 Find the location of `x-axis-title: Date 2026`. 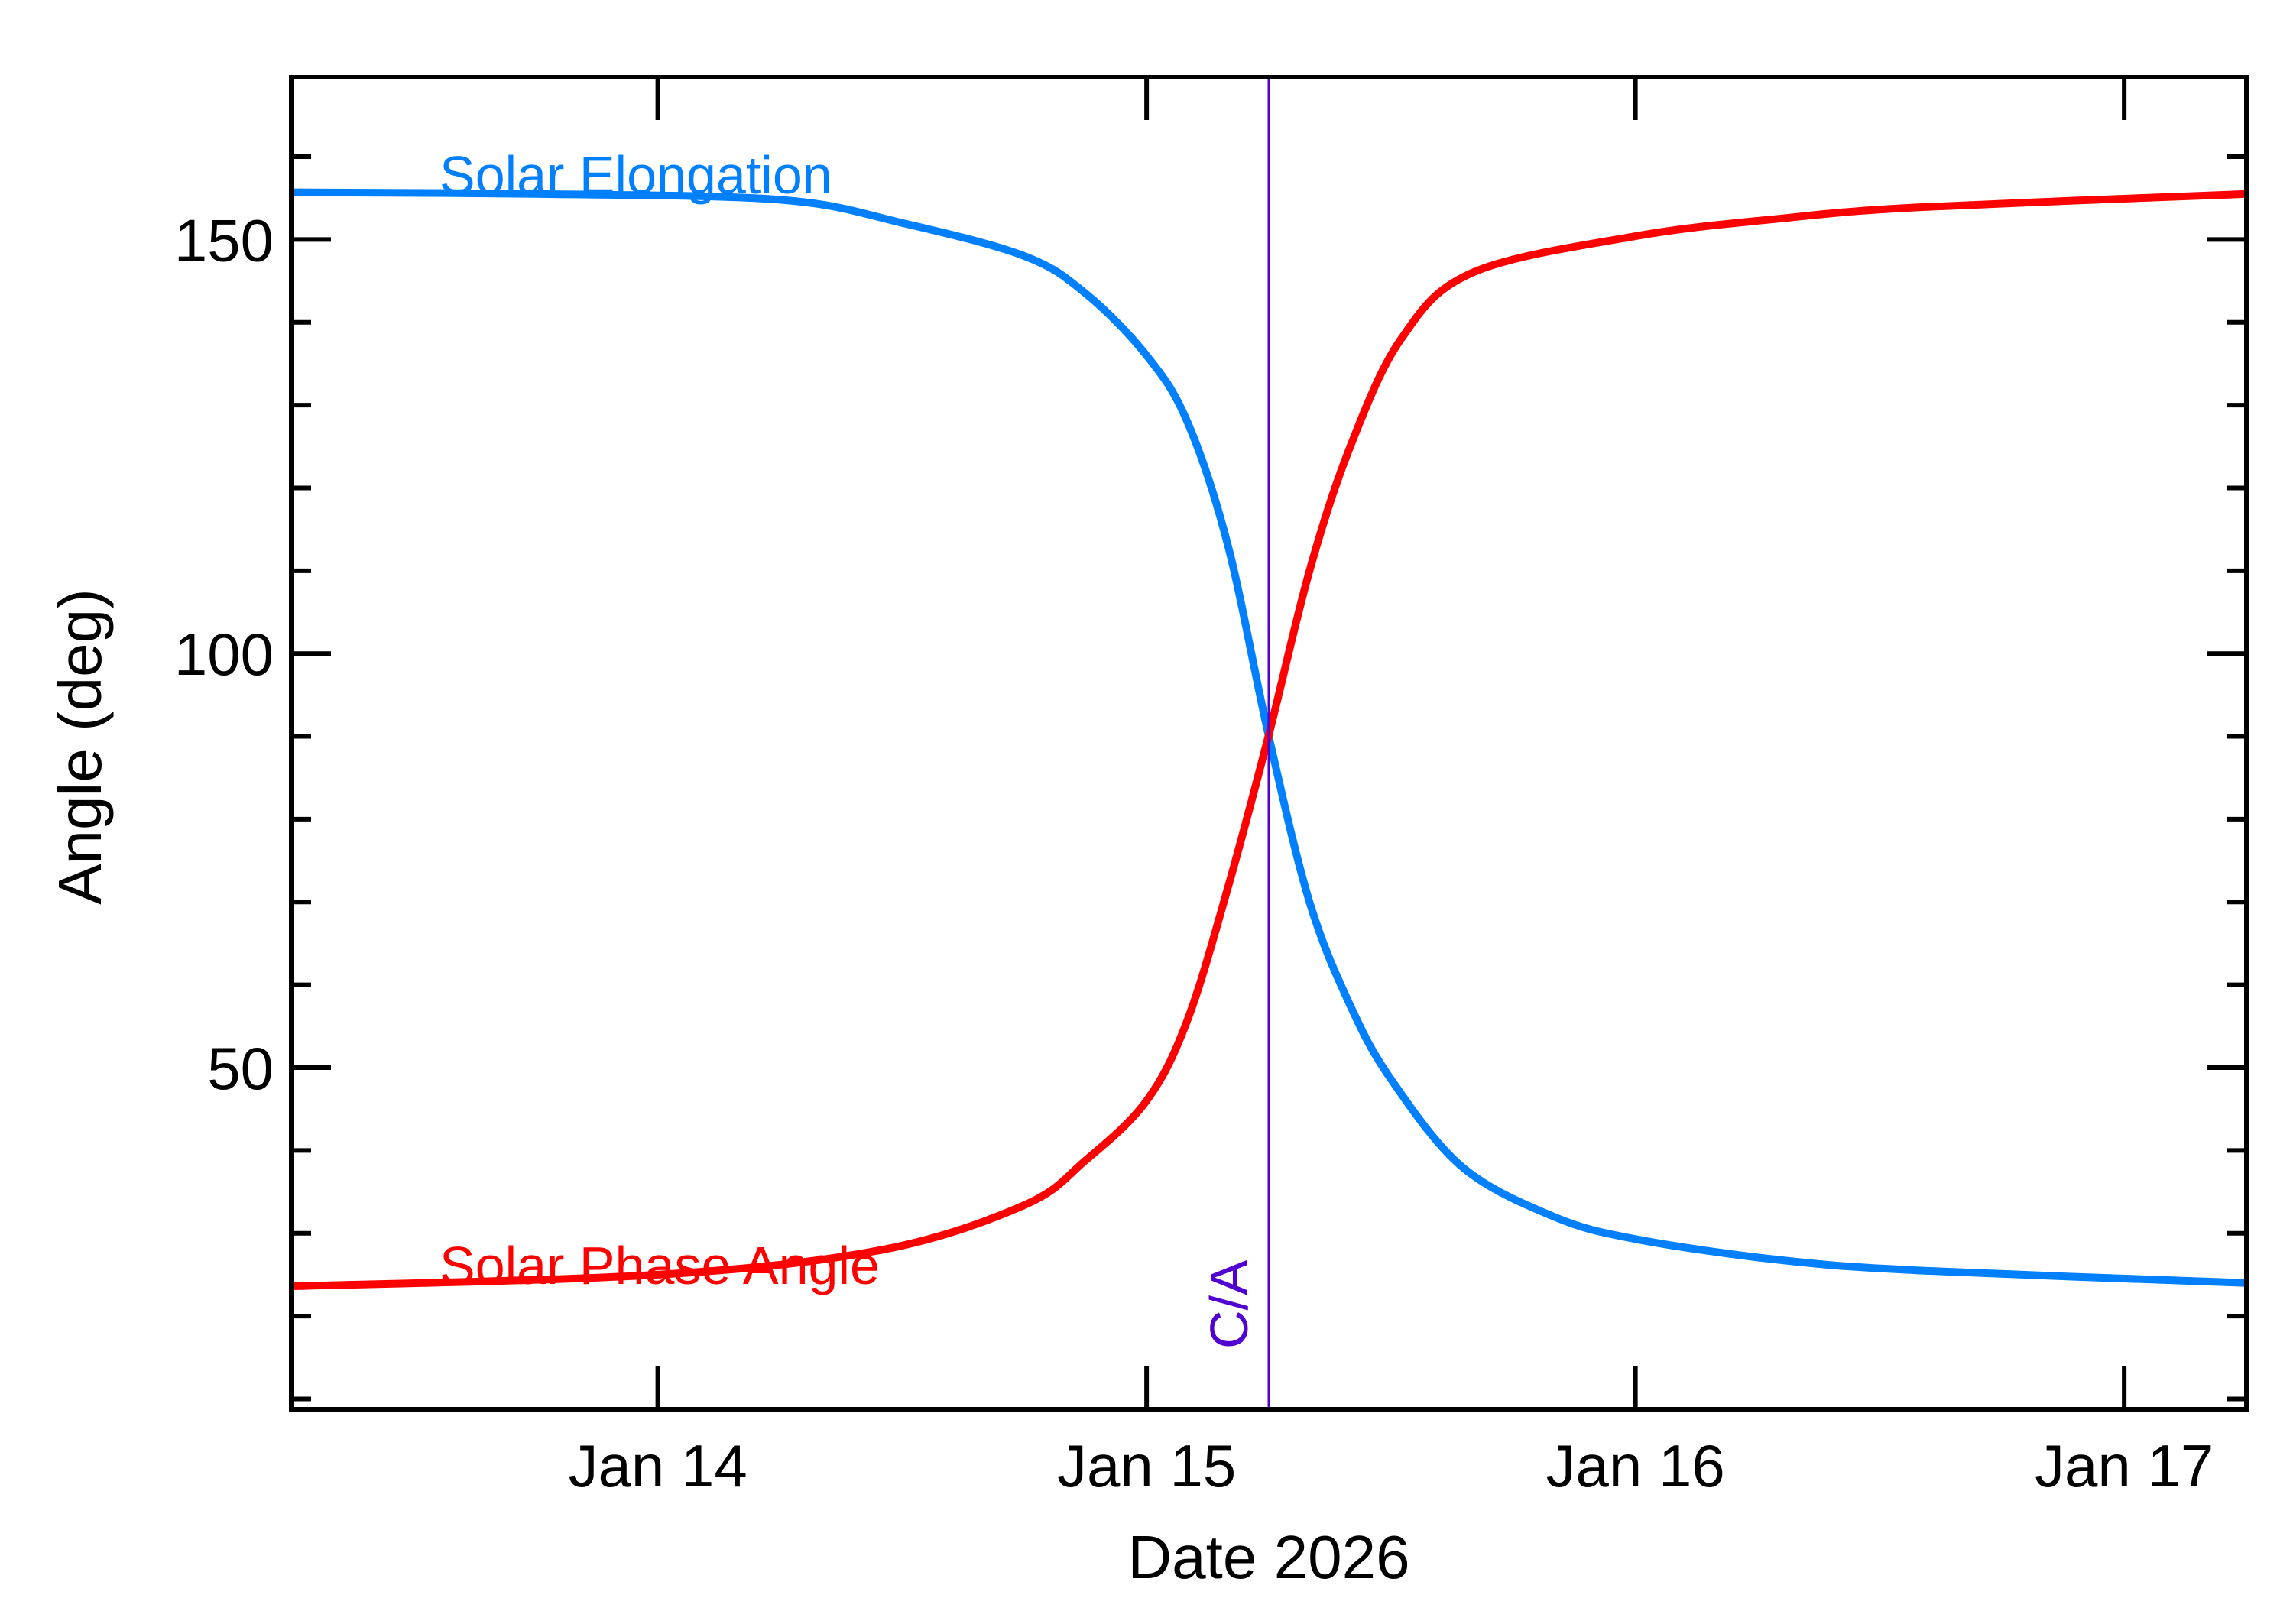

x-axis-title: Date 2026 is located at coordinates (1268, 1557).